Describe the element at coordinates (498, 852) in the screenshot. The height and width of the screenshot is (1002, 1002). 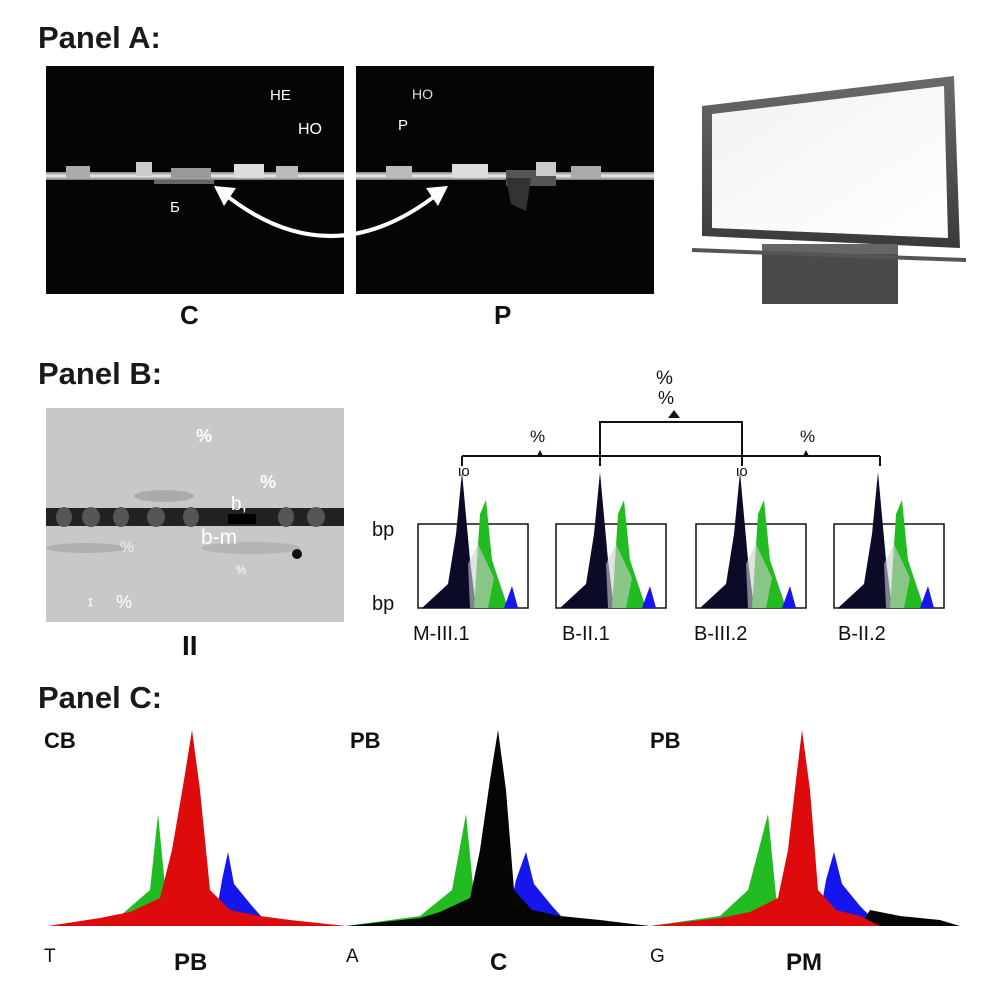
I see `trace-2: PB A C` at that location.